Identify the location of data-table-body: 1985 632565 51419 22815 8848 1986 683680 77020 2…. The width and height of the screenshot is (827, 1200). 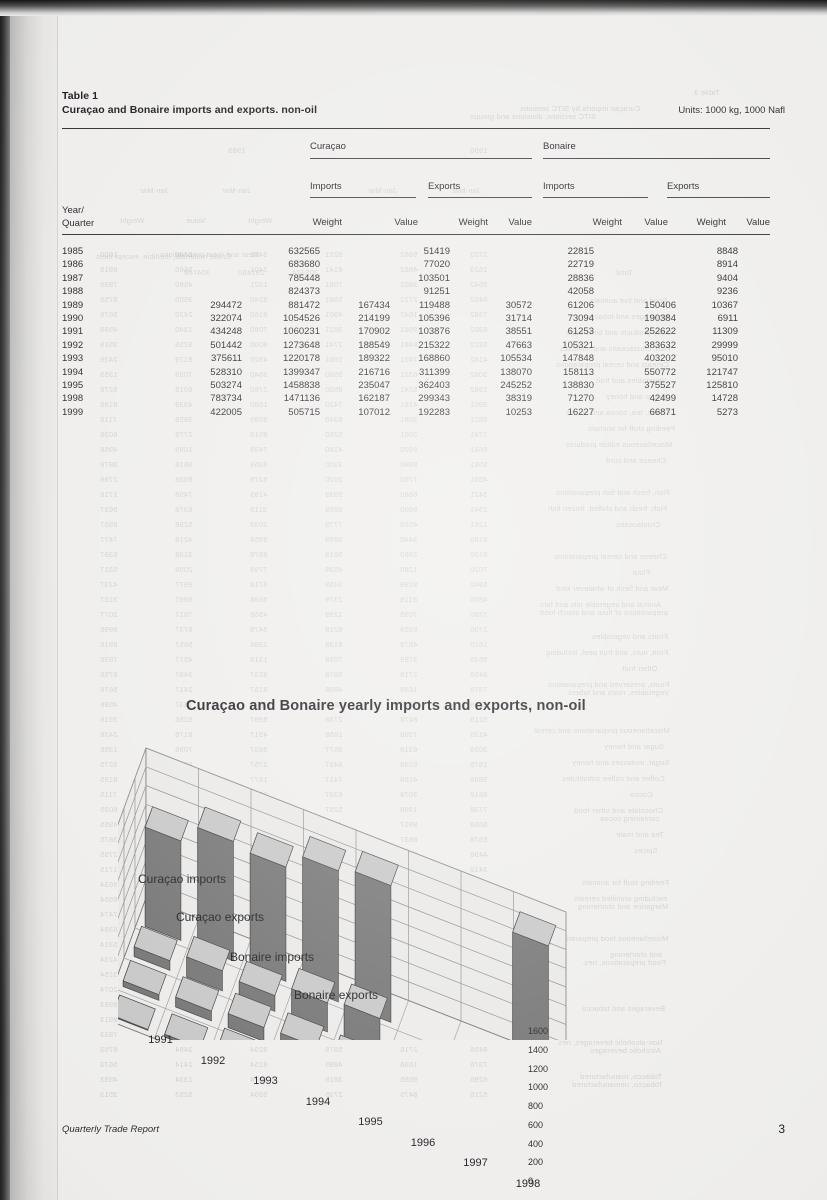
(400, 332).